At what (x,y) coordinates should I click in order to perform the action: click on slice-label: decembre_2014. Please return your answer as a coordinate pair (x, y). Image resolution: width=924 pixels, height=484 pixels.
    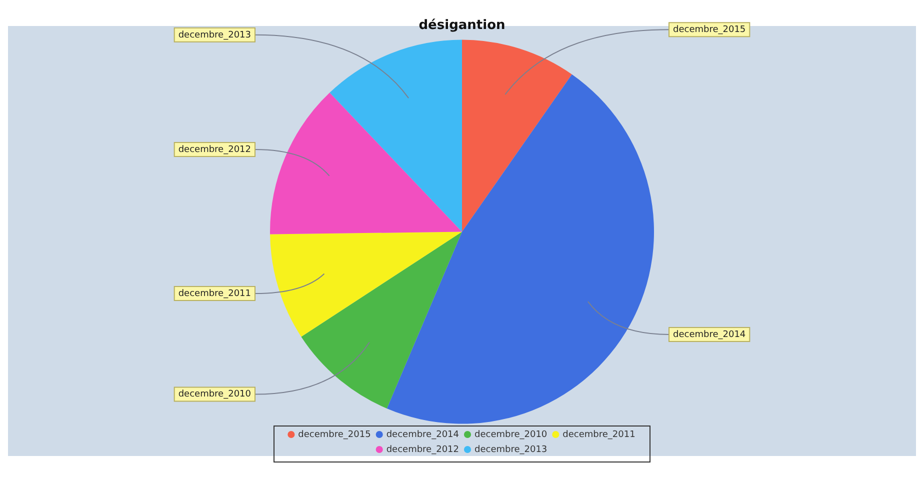
    Looking at the image, I should click on (709, 335).